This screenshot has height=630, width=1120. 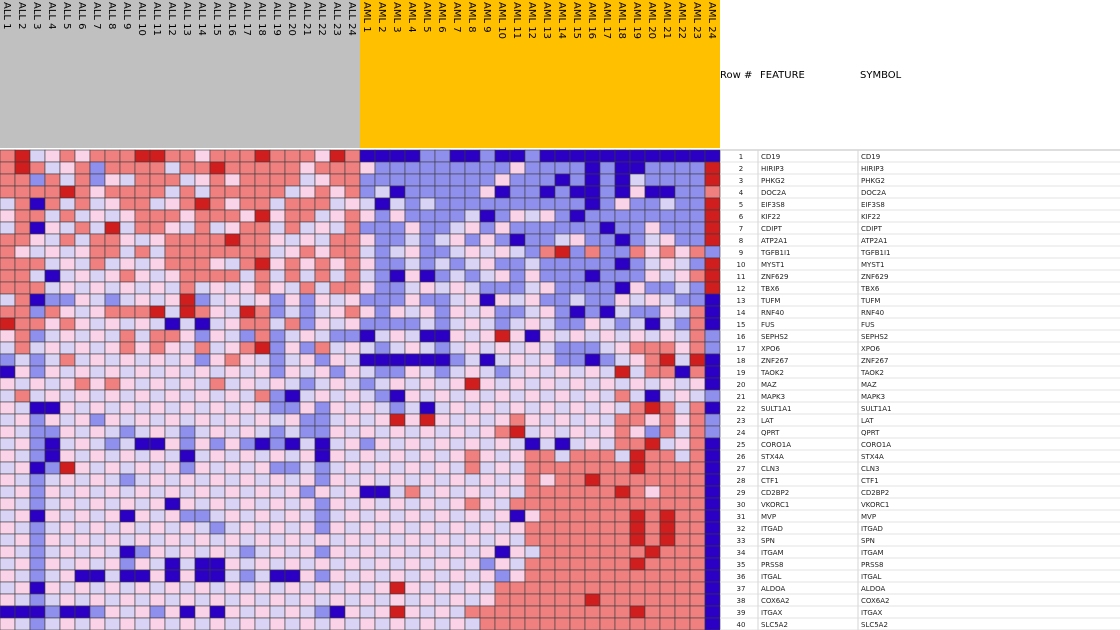 What do you see at coordinates (741, 457) in the screenshot?
I see `row-number: 26` at bounding box center [741, 457].